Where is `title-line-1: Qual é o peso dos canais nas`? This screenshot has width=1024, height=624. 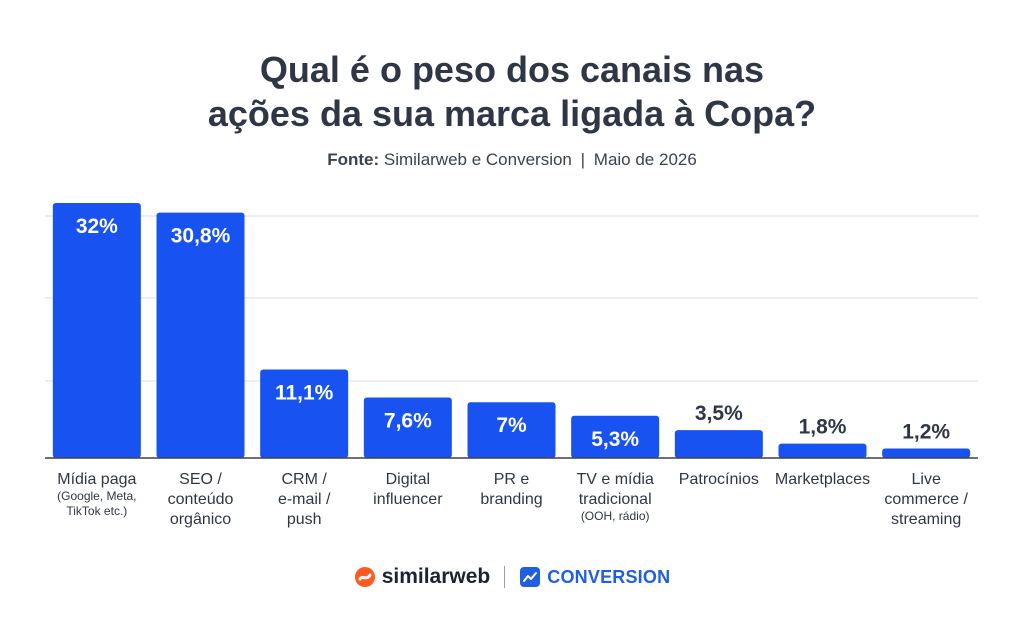 title-line-1: Qual é o peso dos canais nas is located at coordinates (512, 69).